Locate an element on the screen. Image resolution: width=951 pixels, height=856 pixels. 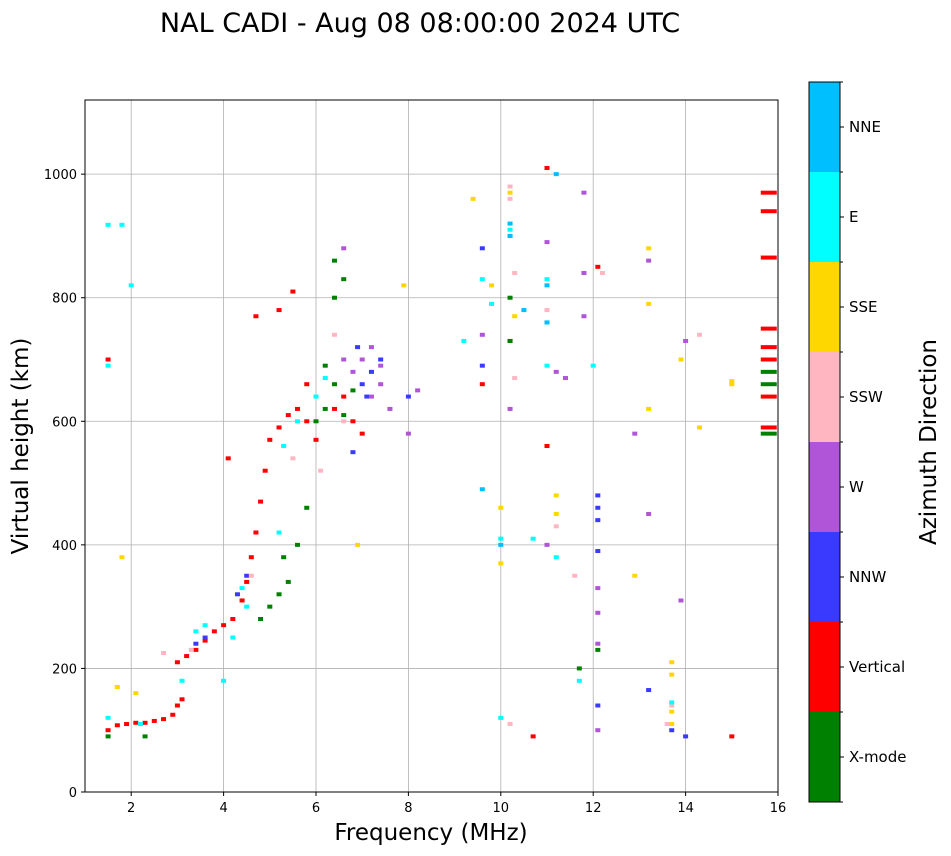
x-tick-label: 12 is located at coordinates (593, 808).